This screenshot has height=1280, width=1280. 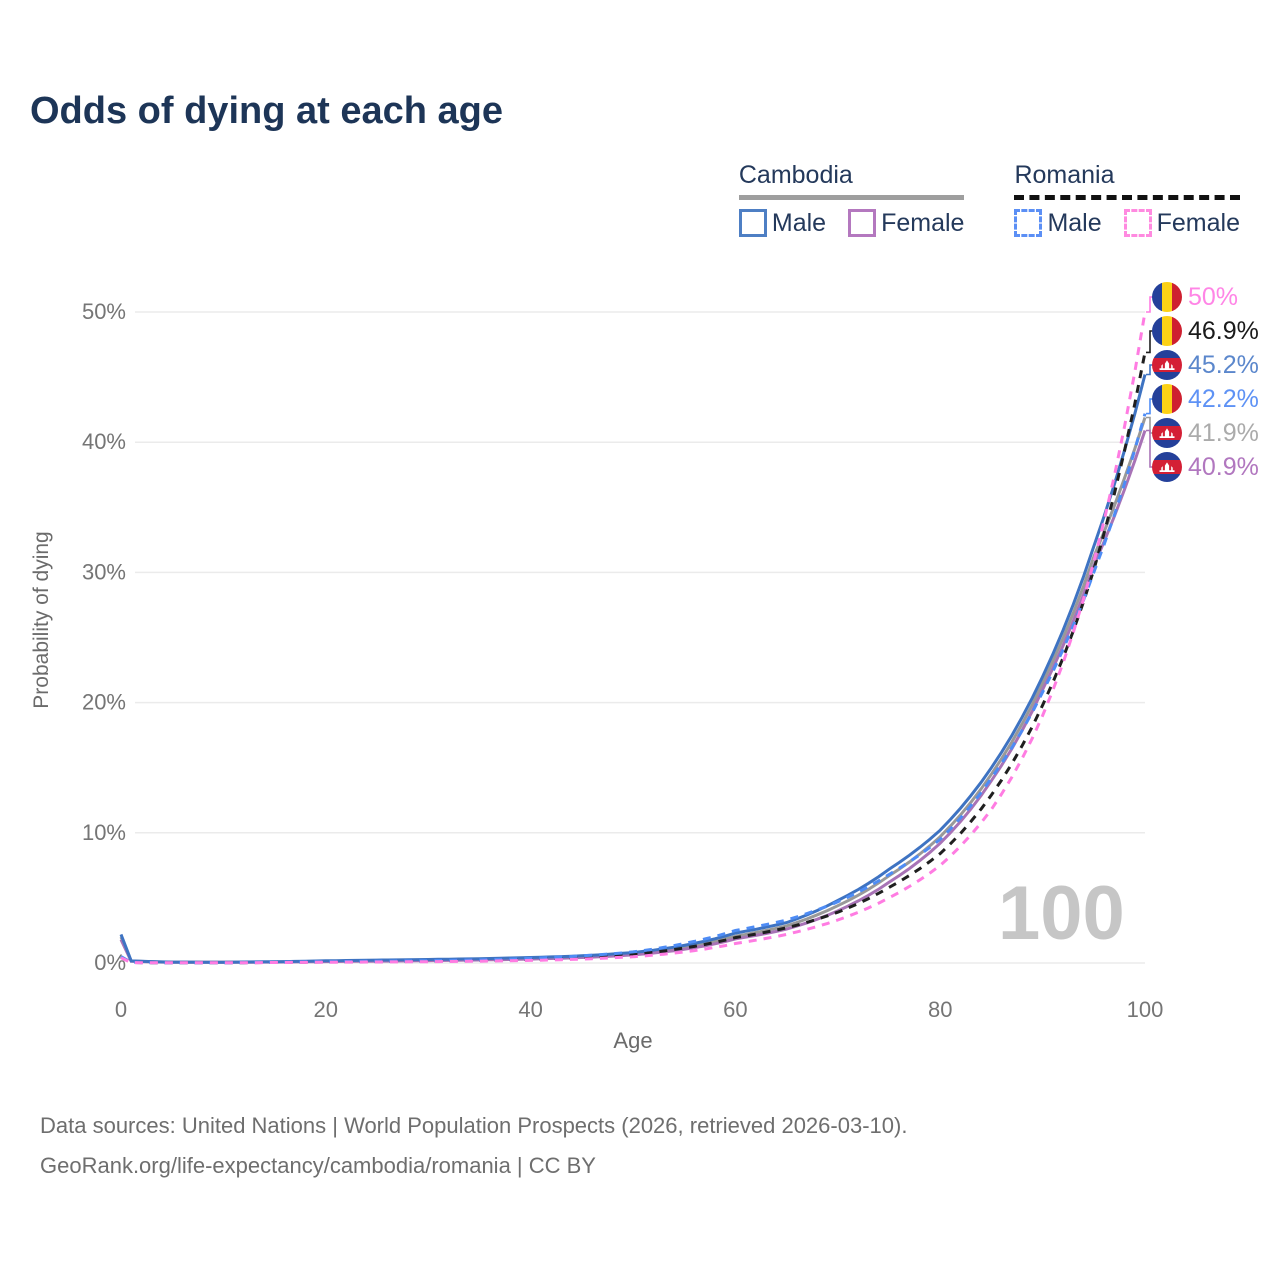 I want to click on checkbox-cambodia-male, so click(x=752, y=223).